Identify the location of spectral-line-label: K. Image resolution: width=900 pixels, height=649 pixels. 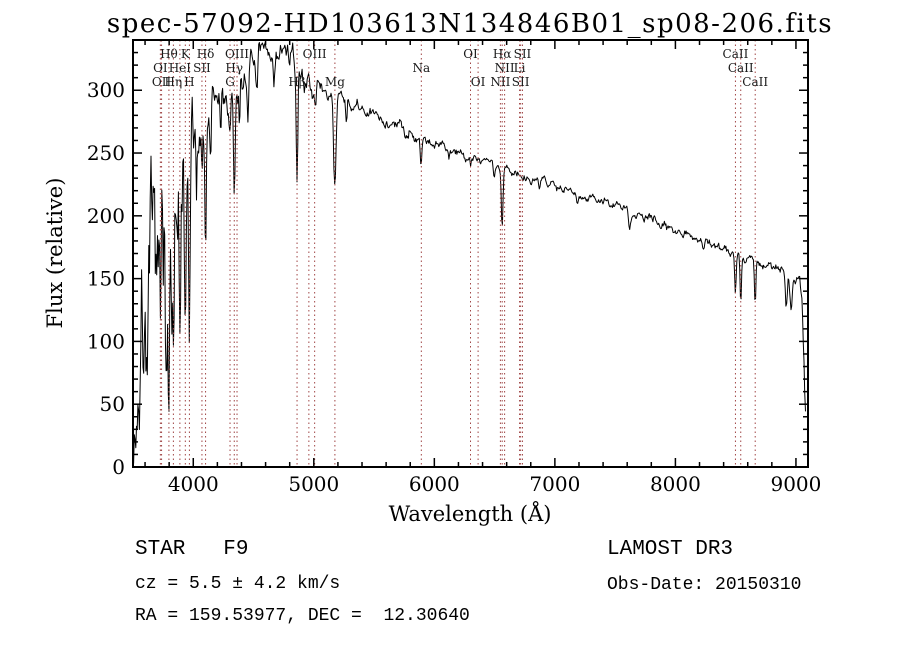
(186, 54).